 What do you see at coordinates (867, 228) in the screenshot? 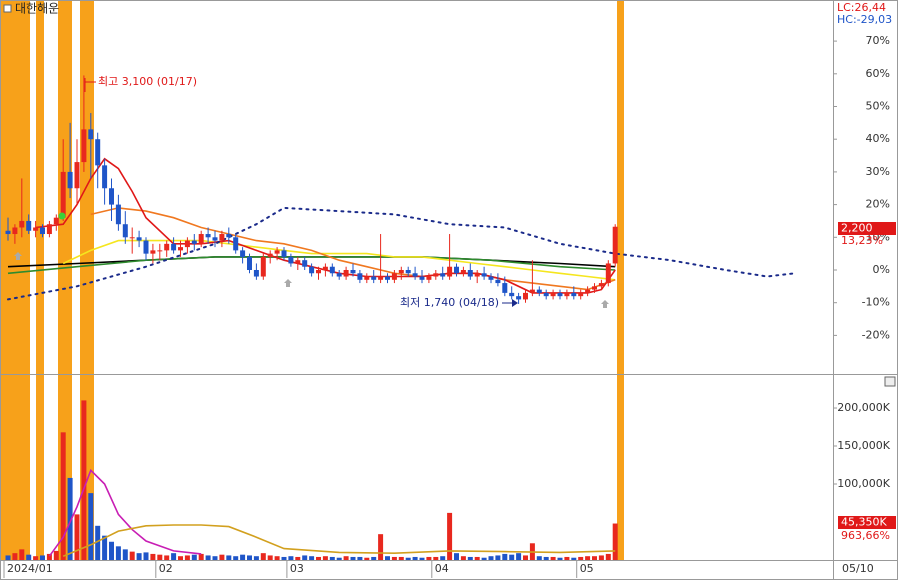
I see `last-price-box` at bounding box center [867, 228].